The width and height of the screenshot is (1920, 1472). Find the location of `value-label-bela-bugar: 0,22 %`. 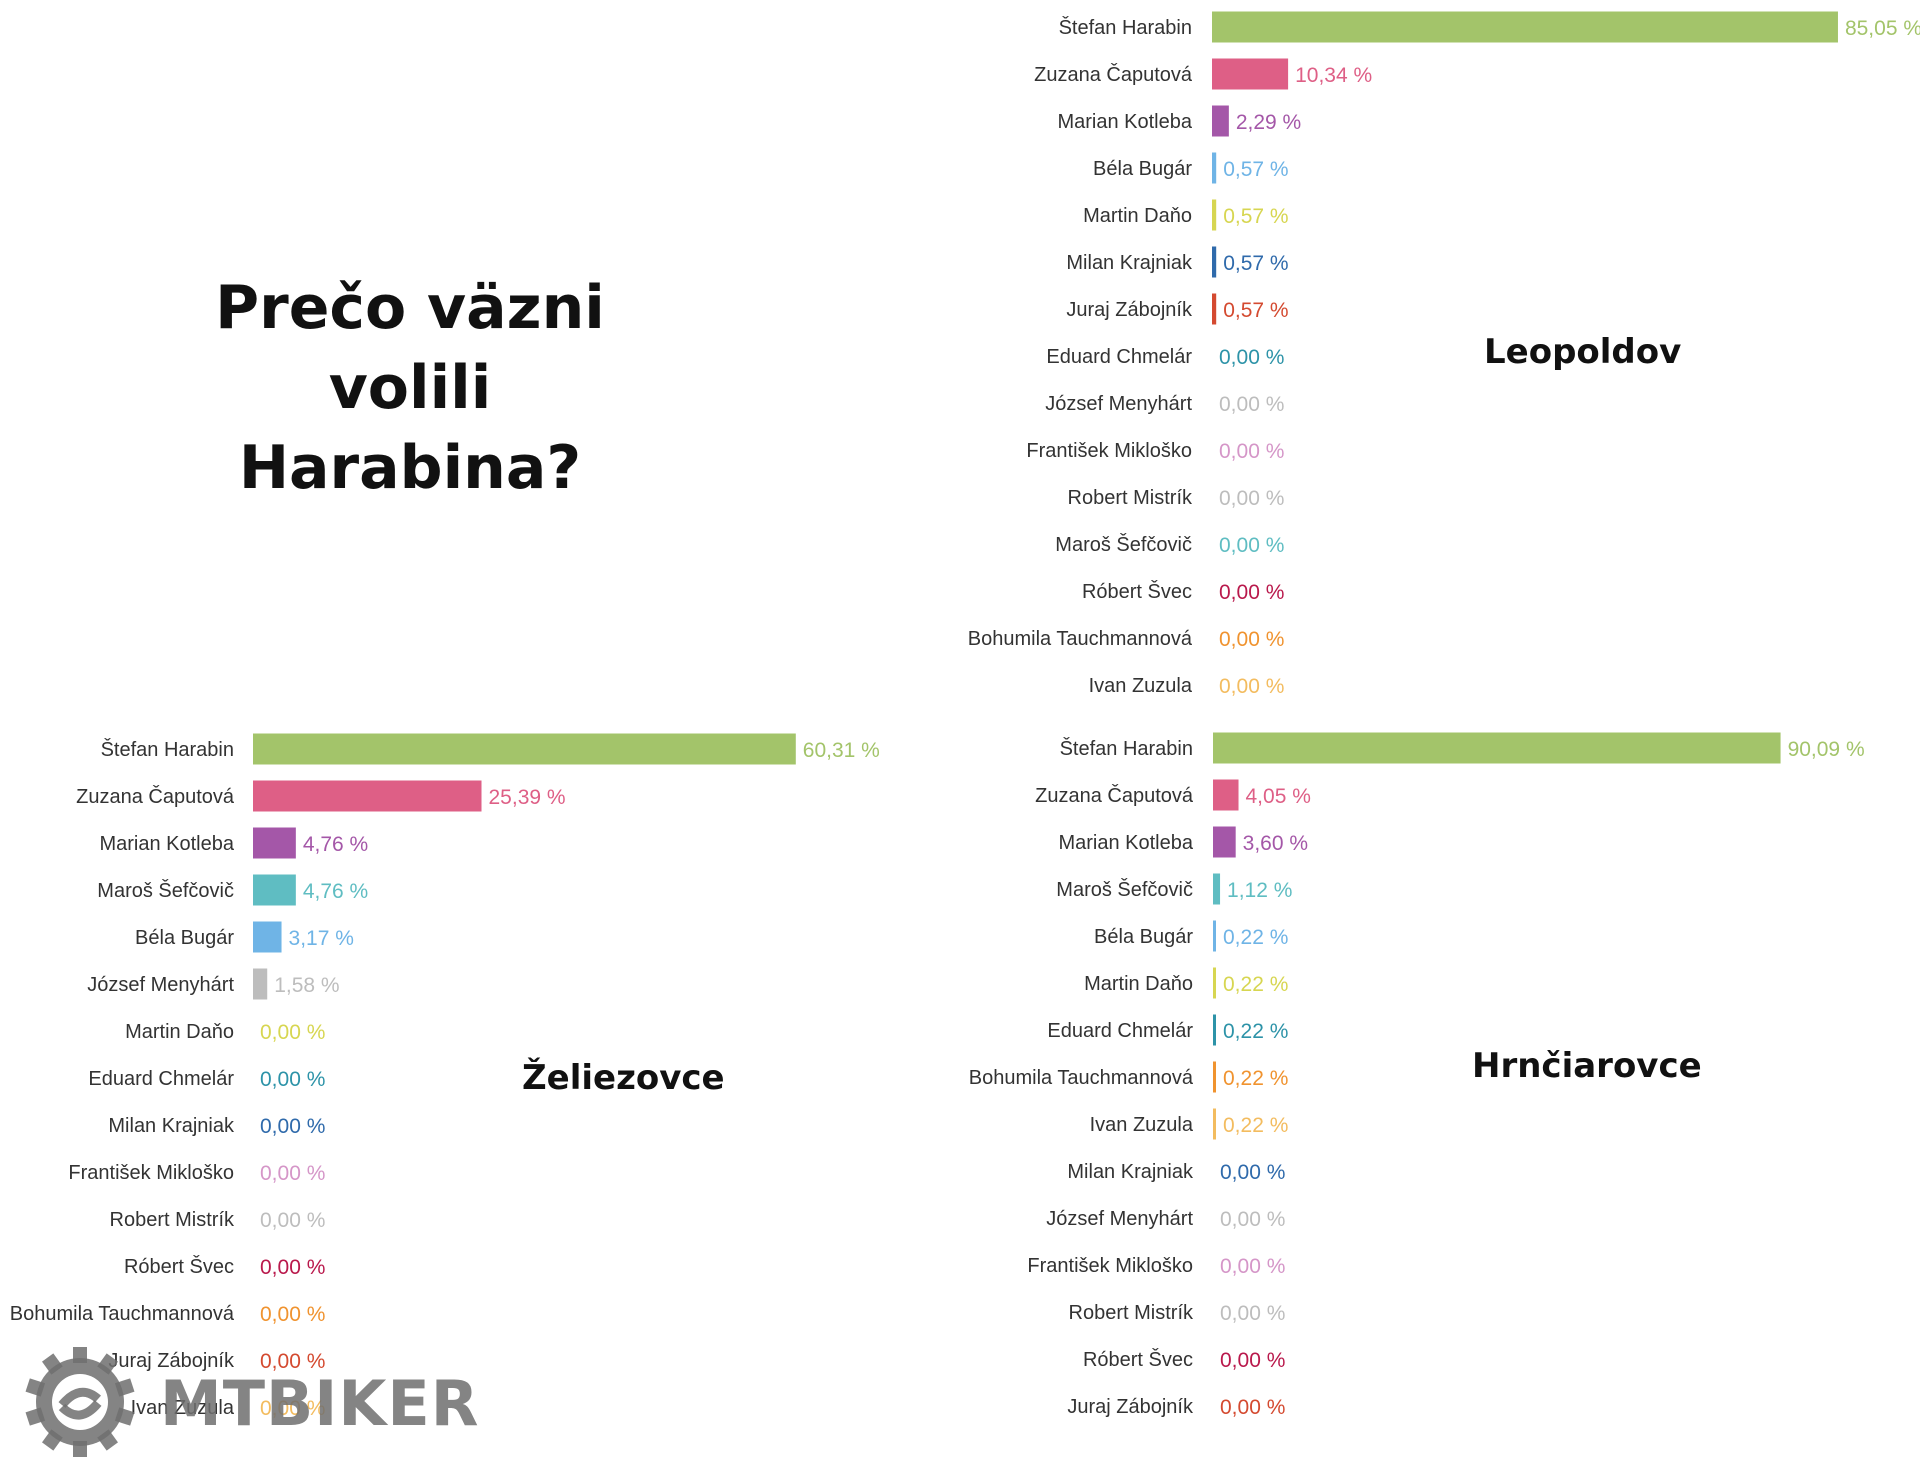

value-label-bela-bugar: 0,22 % is located at coordinates (1255, 937).